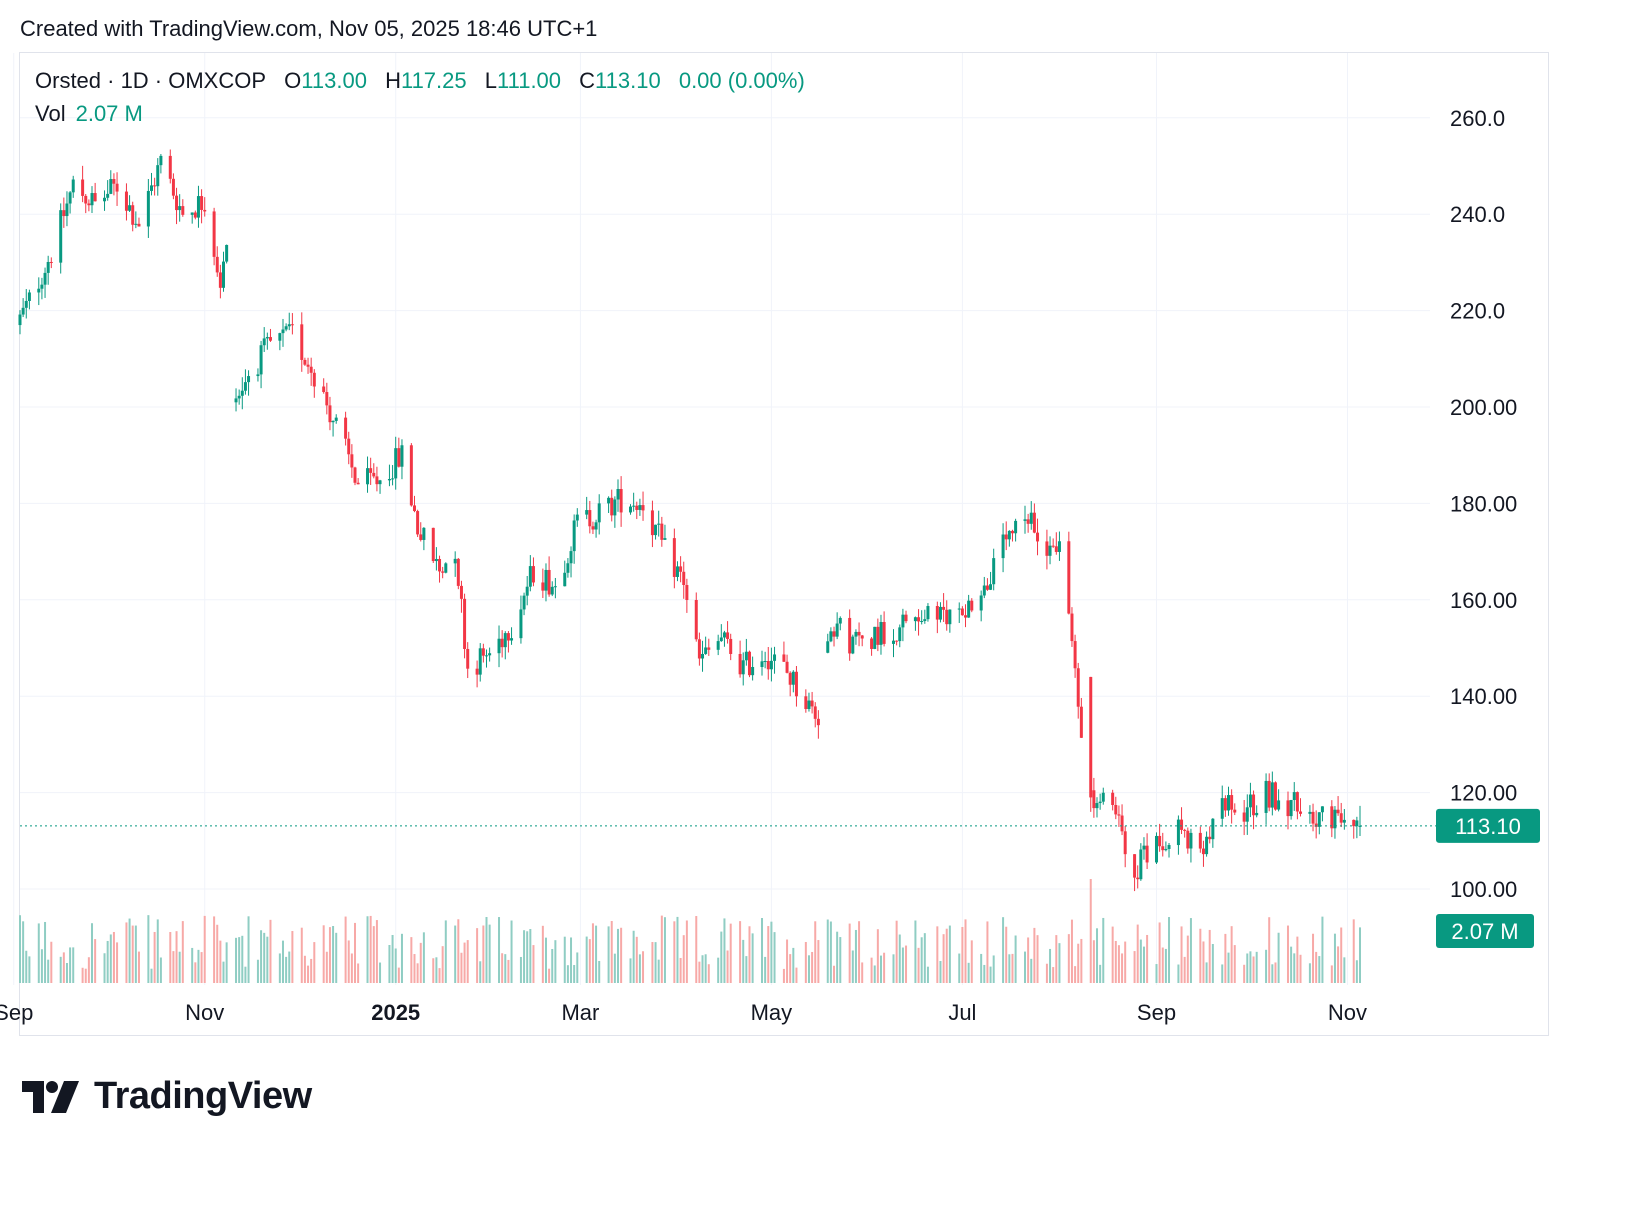 This screenshot has height=1208, width=1644. What do you see at coordinates (50, 1096) in the screenshot?
I see `tradingview-logo-icon` at bounding box center [50, 1096].